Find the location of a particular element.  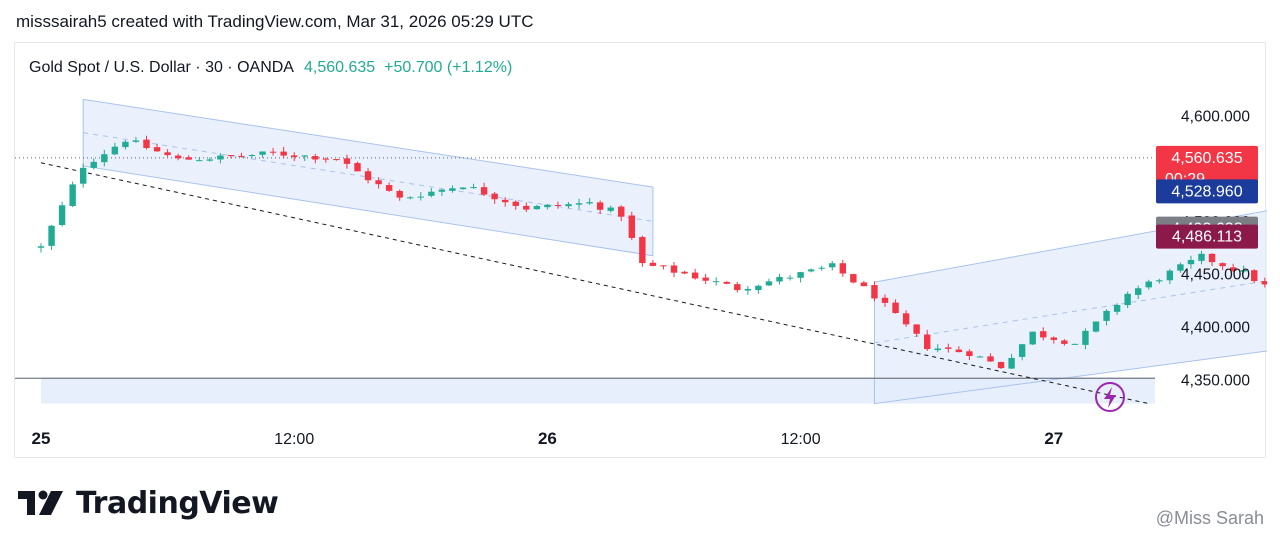

x-tick-label: 25 is located at coordinates (41, 438).